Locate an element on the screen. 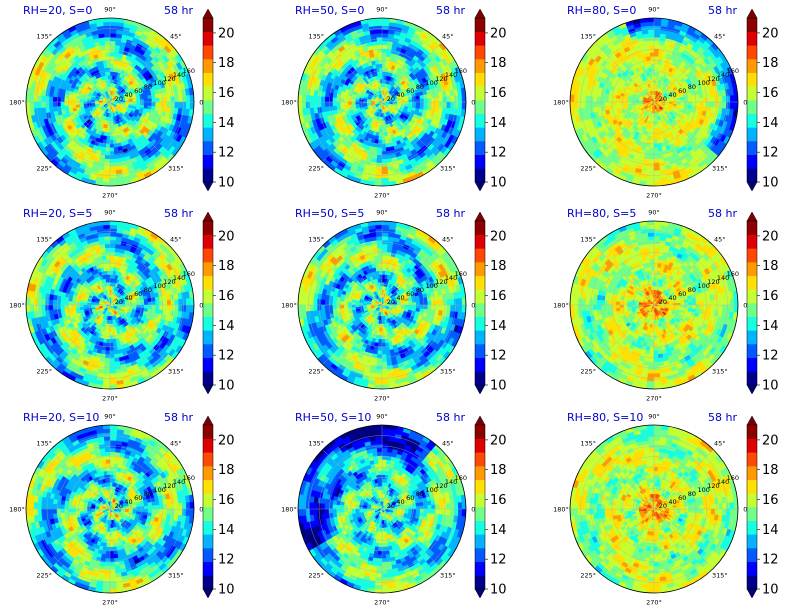 The image size is (785, 612). r-tick-label: 20 is located at coordinates (663, 506).